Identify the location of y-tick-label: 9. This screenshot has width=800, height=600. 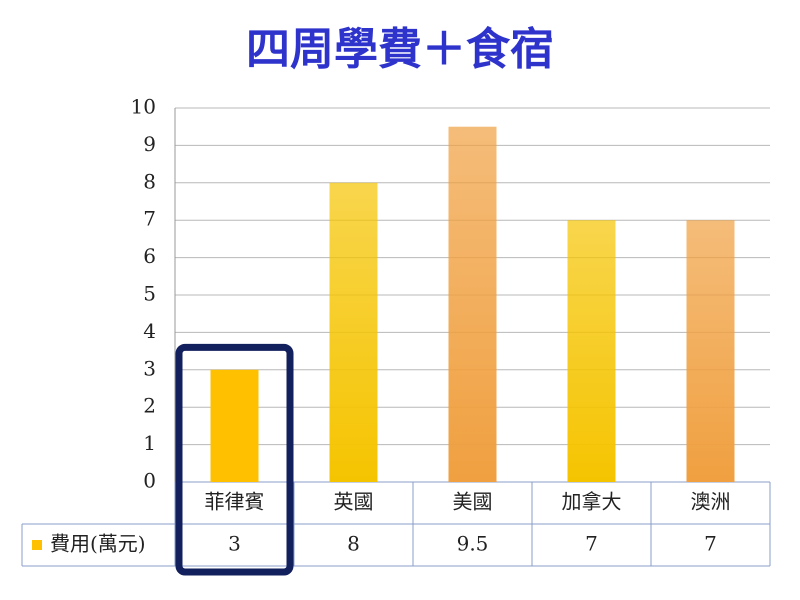
(149, 144).